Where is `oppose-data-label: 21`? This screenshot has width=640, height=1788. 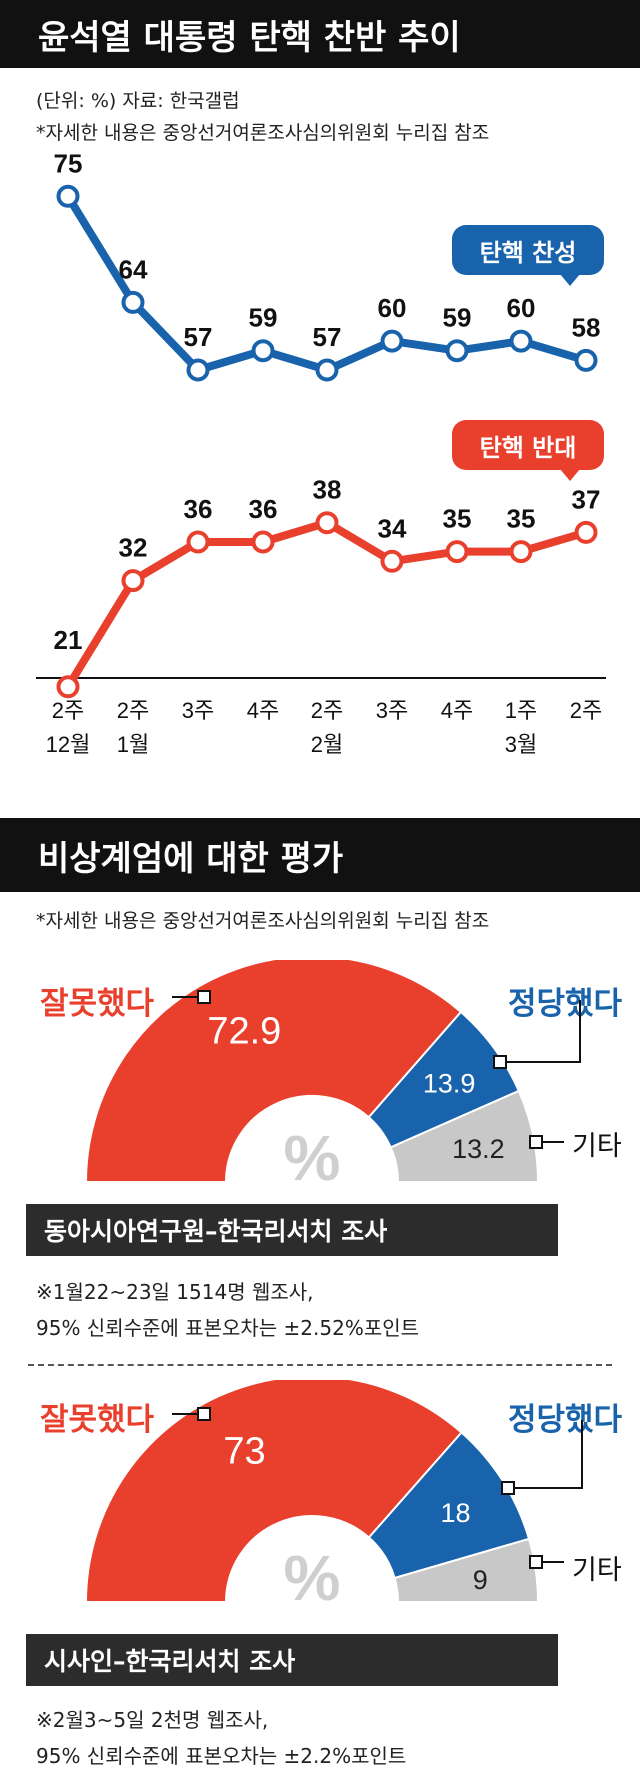 oppose-data-label: 21 is located at coordinates (68, 640).